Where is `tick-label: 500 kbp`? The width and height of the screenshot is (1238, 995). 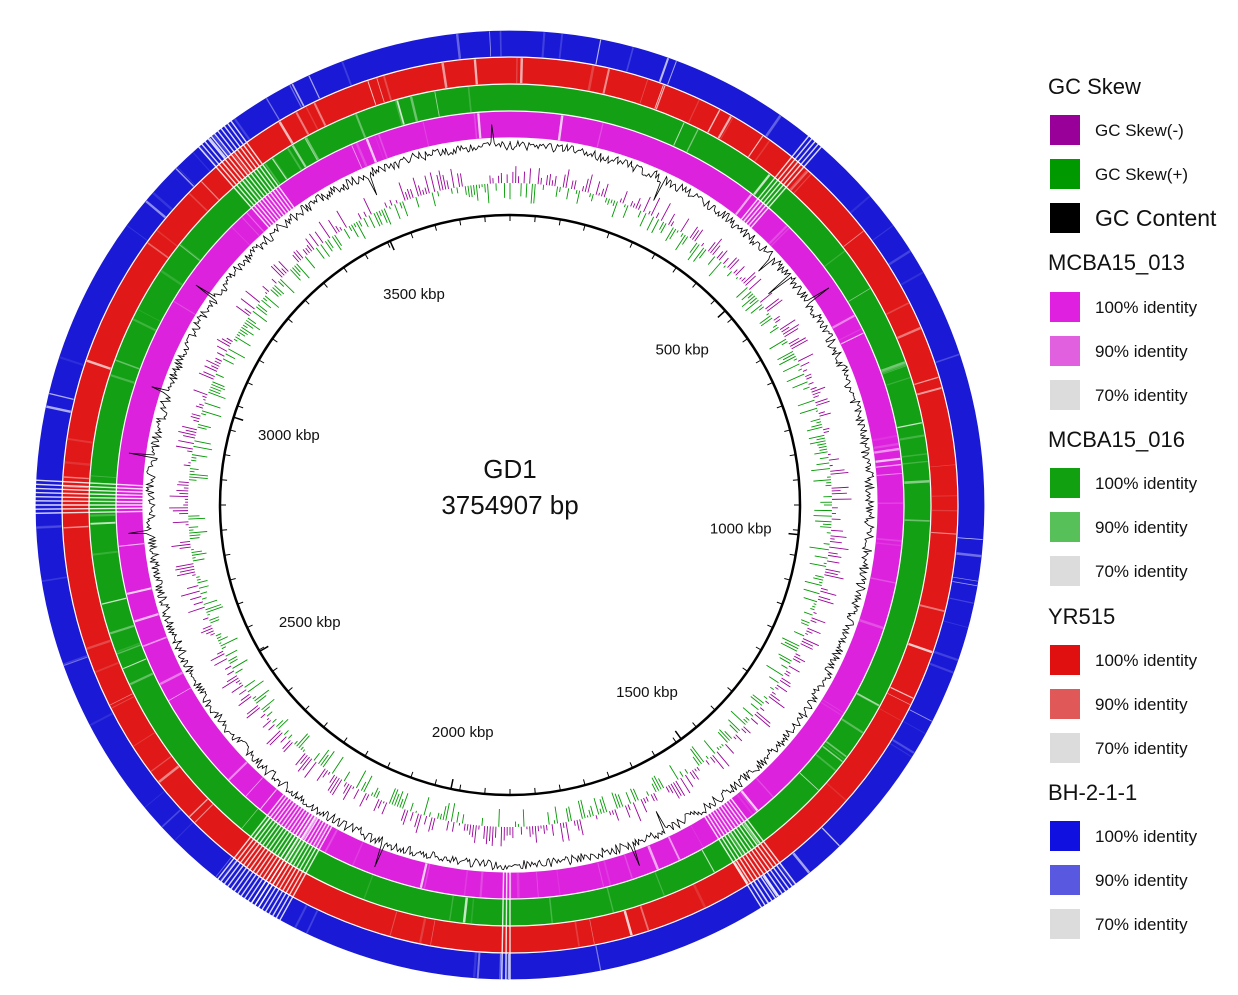 tick-label: 500 kbp is located at coordinates (682, 350).